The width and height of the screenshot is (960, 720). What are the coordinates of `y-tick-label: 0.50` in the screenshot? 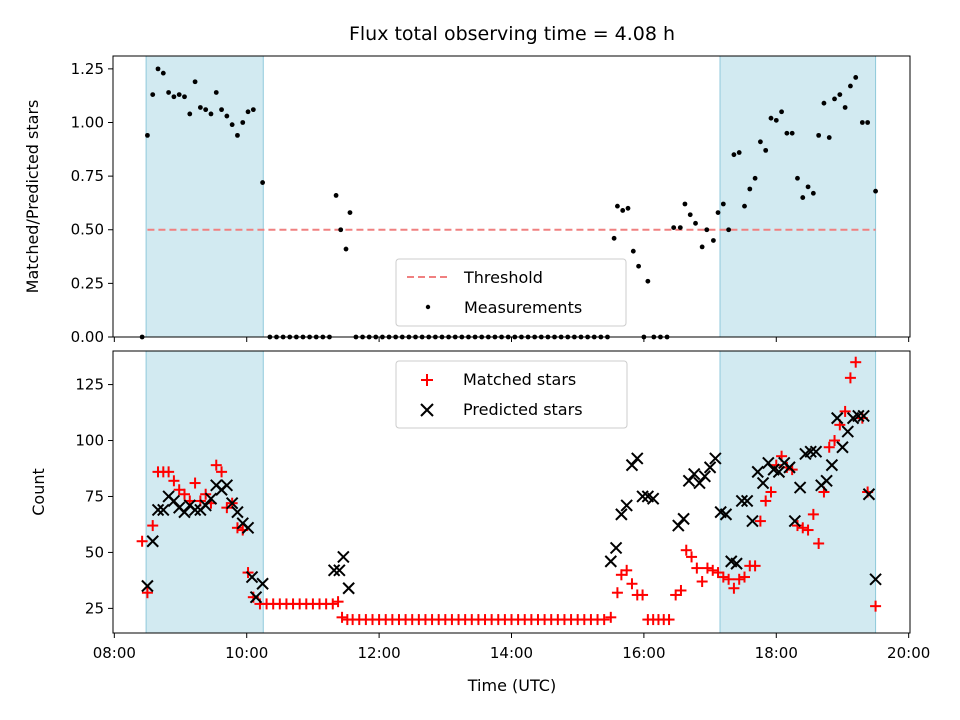 It's located at (87, 230).